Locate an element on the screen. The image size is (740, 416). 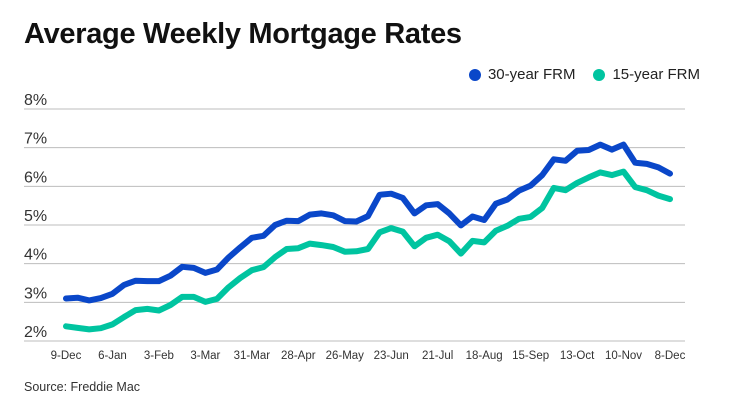
chart-title: Average Weekly Mortgage Rates is located at coordinates (243, 34).